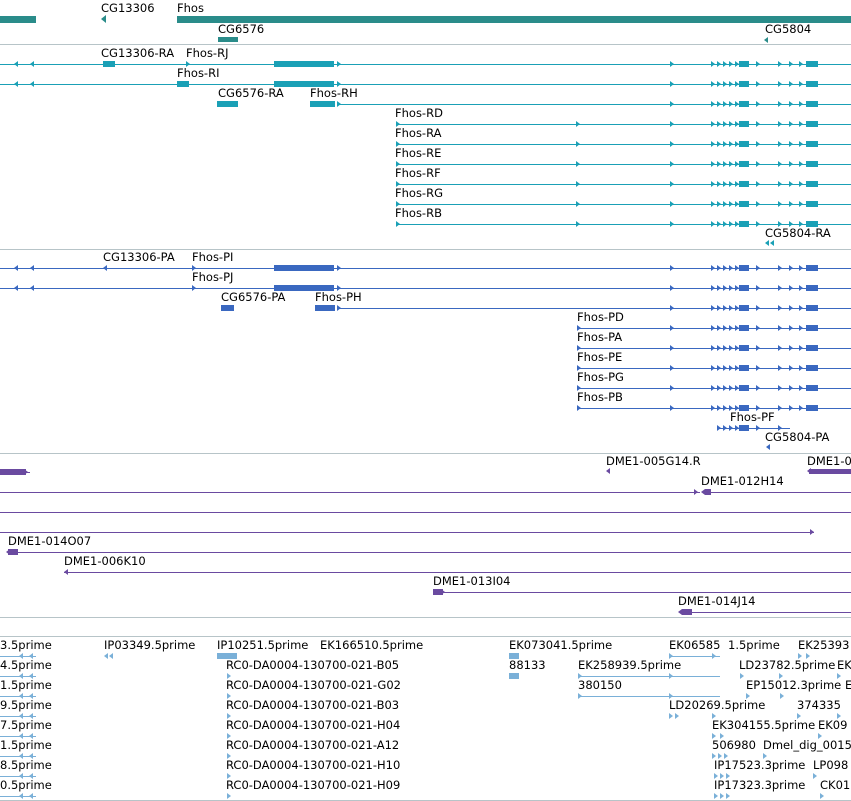 Image resolution: width=851 pixels, height=801 pixels. What do you see at coordinates (50, 541) in the screenshot?
I see `feature-label: DME1-014O07` at bounding box center [50, 541].